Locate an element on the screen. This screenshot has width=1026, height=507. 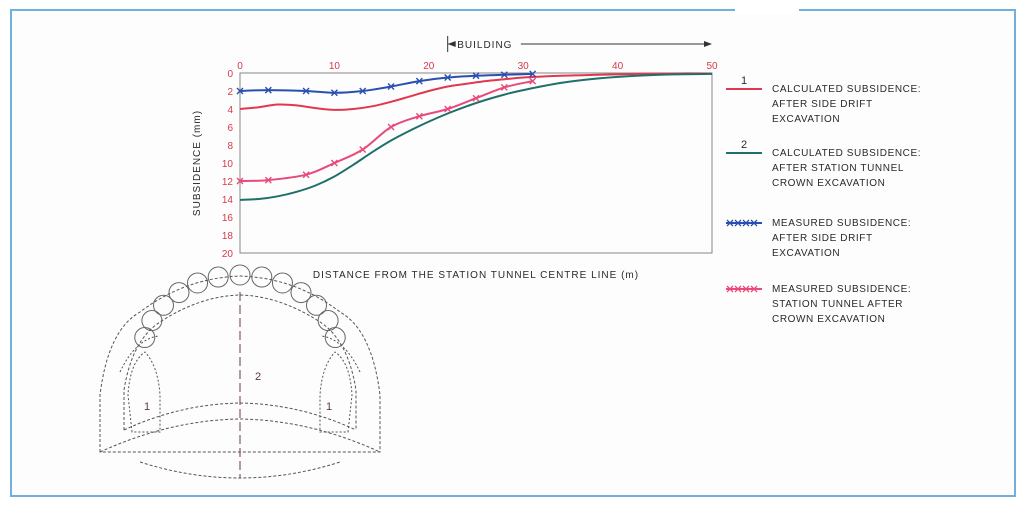
legend-text-line: AFTER STATION TUNNEL is located at coordinates (838, 168).